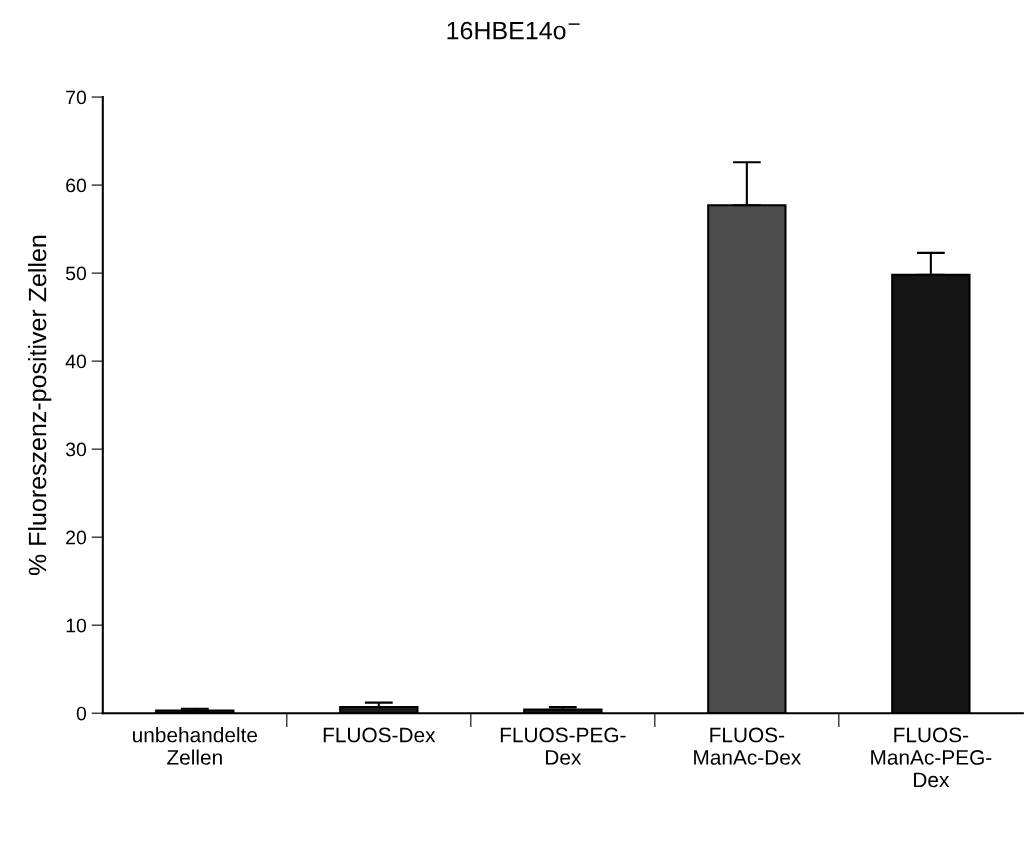 The image size is (1028, 844). I want to click on x-tick-label: FLUOS-PEG- Dex, so click(563, 746).